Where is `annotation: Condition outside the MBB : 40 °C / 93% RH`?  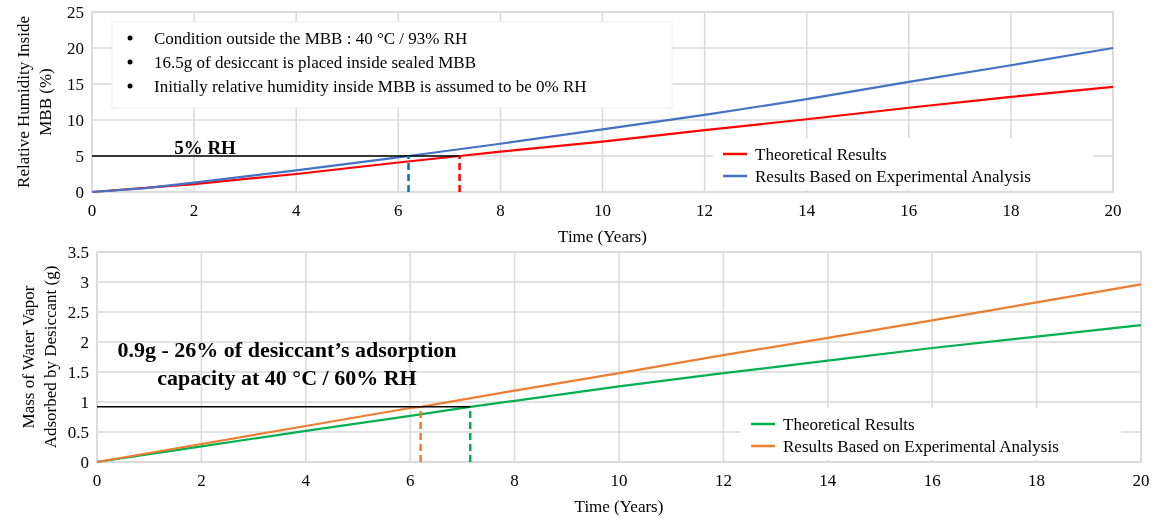 annotation: Condition outside the MBB : 40 °C / 93% RH is located at coordinates (311, 38).